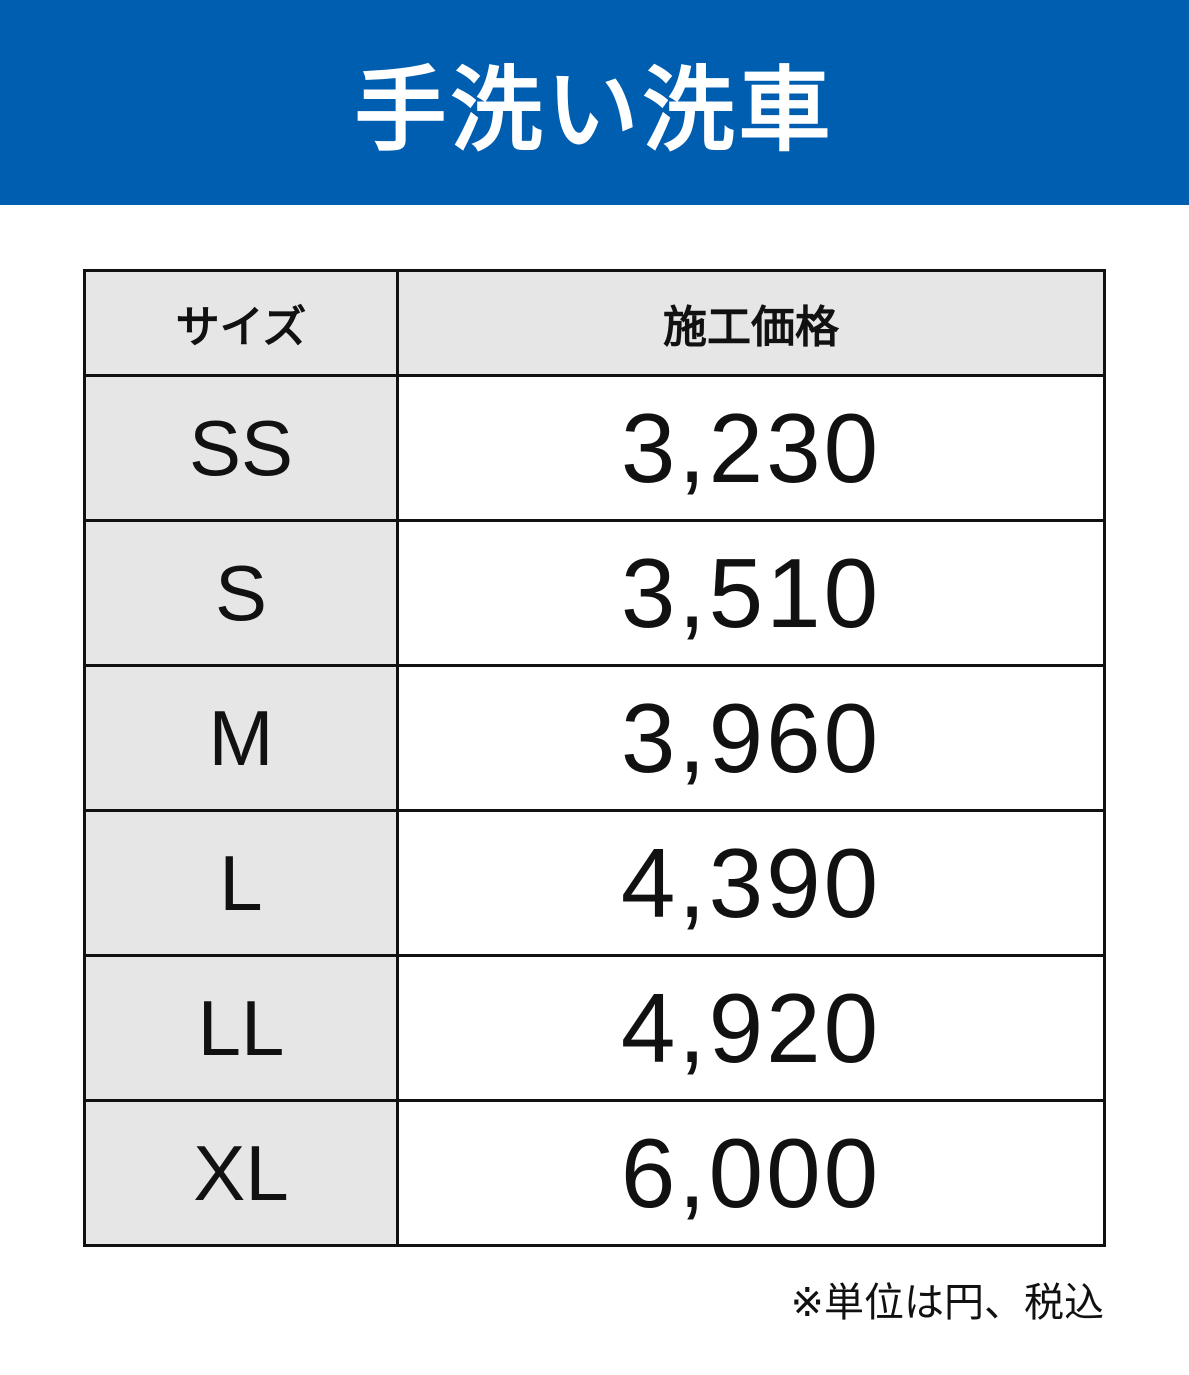 The width and height of the screenshot is (1189, 1375). I want to click on price-cell: 3,510, so click(751, 593).